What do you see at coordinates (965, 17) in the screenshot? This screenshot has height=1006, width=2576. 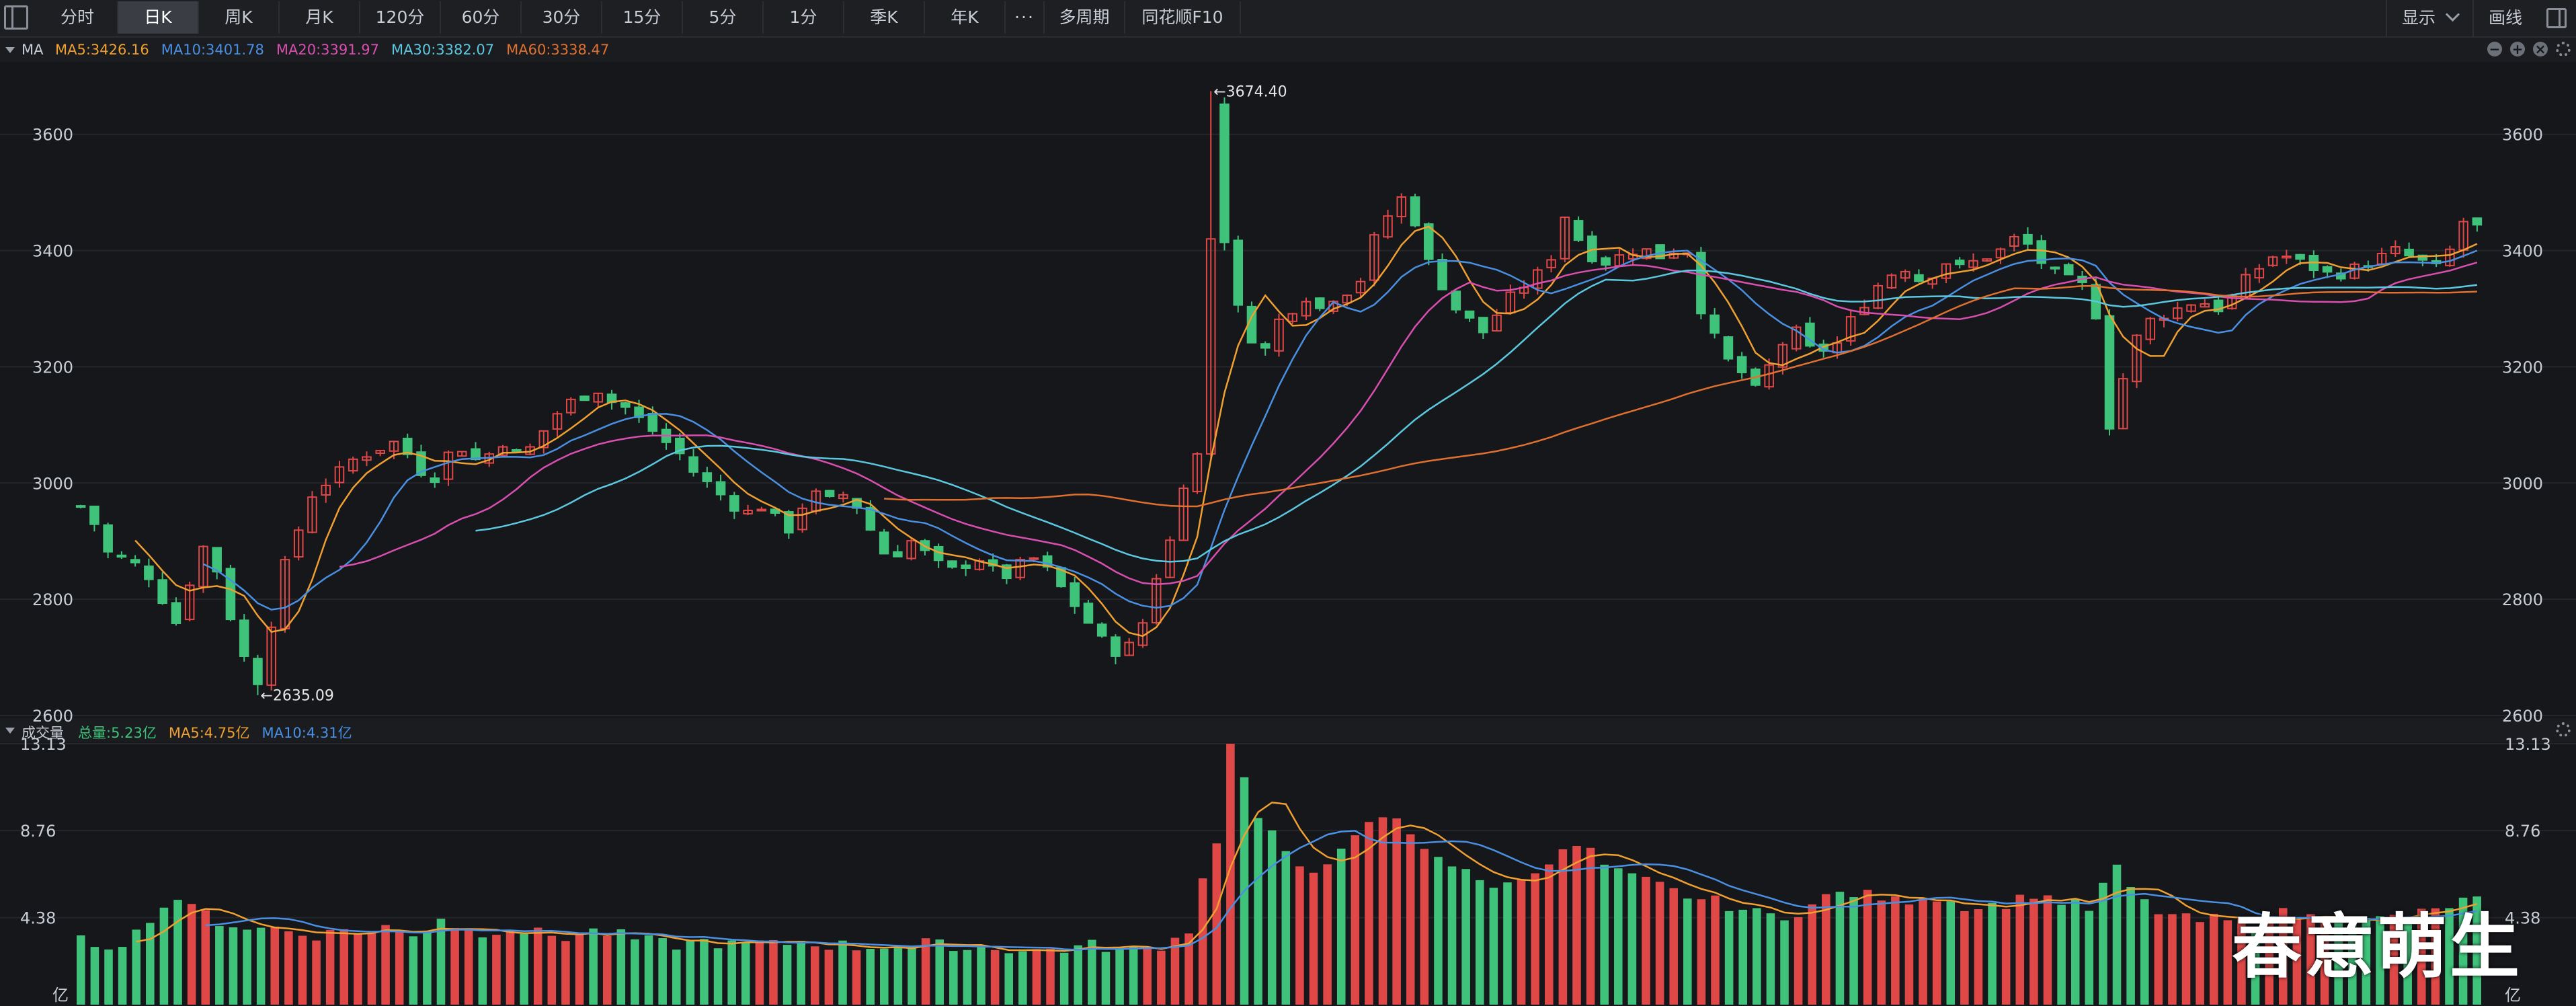 I see `tab-period: 年K` at bounding box center [965, 17].